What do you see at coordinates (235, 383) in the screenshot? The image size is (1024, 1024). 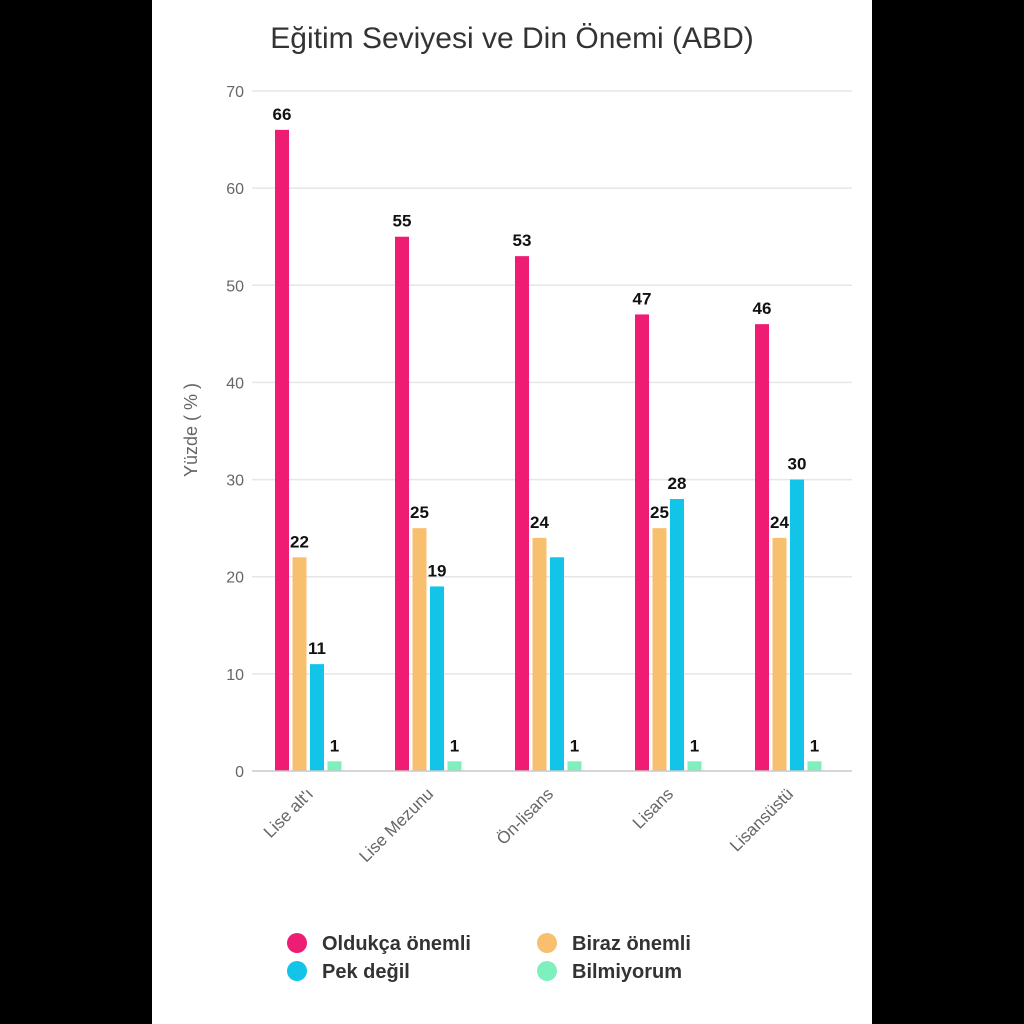 I see `y-tick-label: 40` at bounding box center [235, 383].